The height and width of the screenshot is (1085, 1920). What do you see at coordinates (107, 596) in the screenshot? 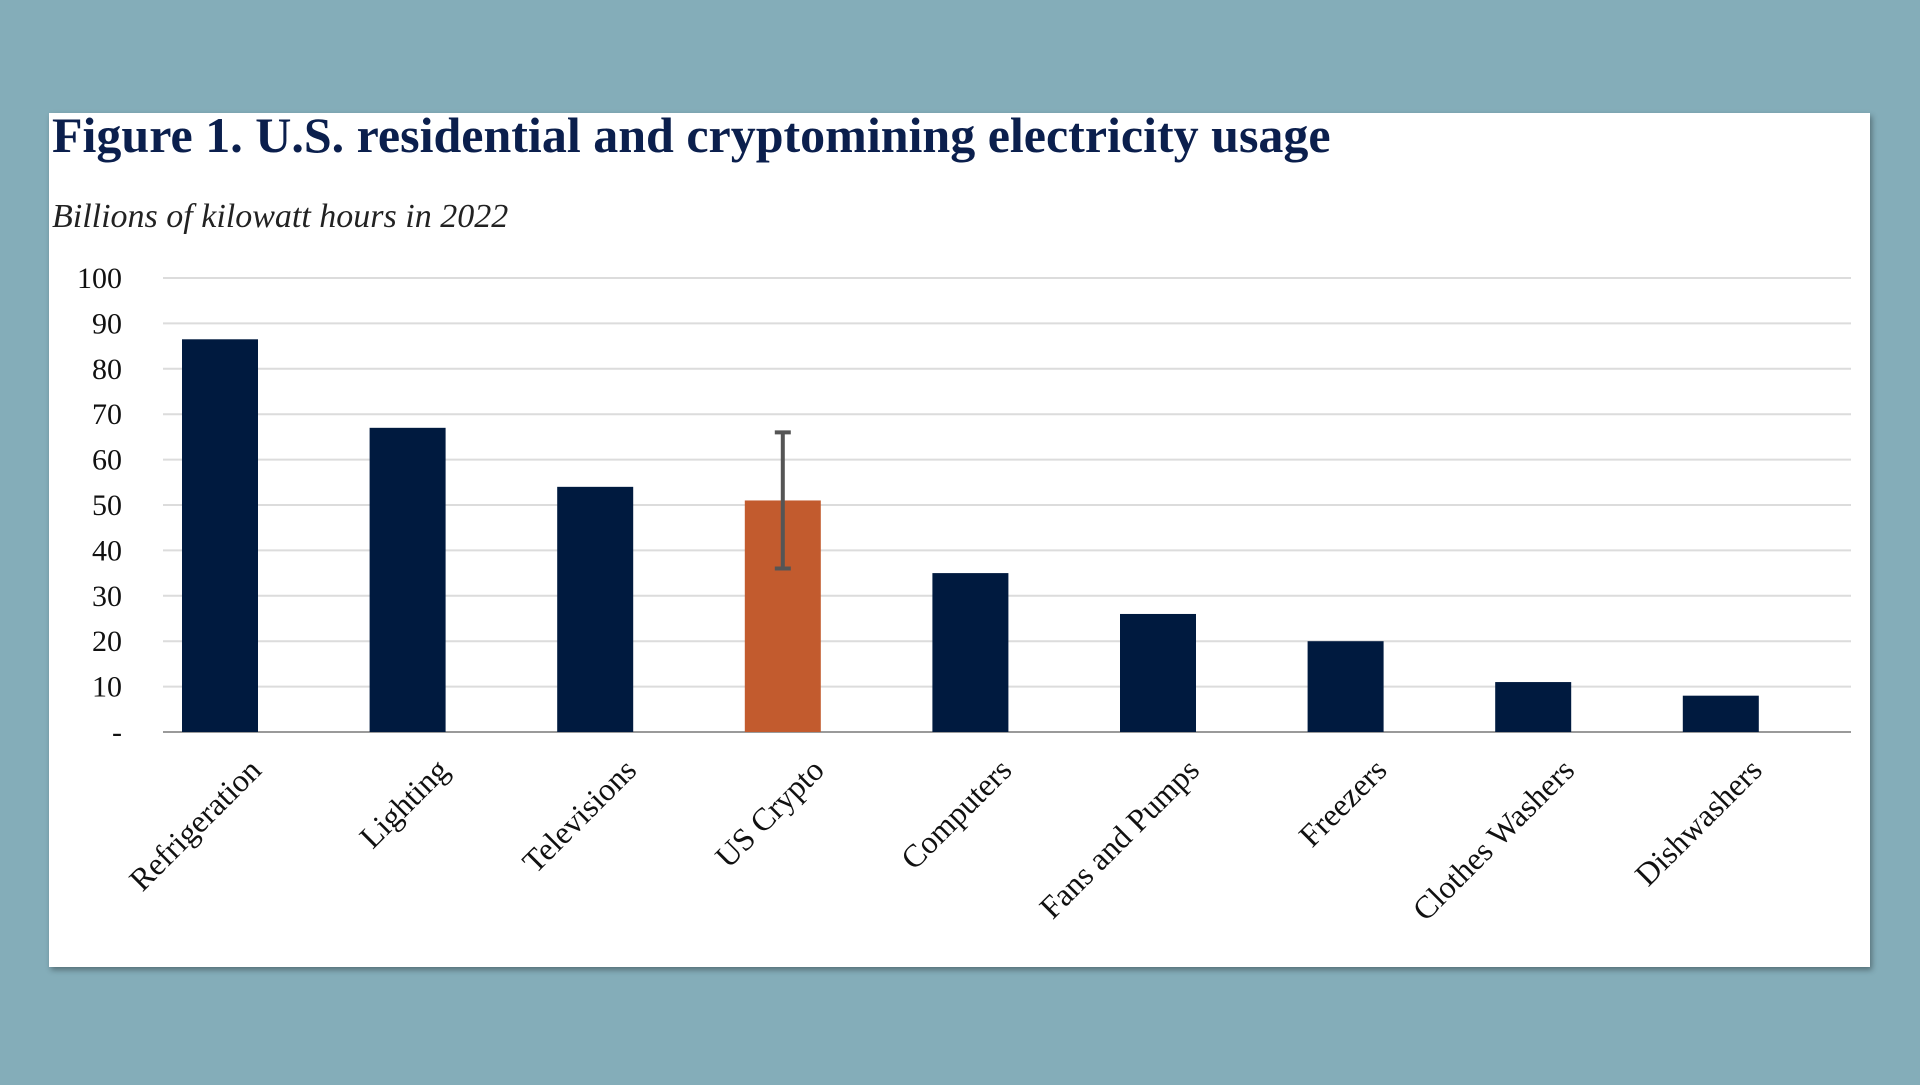
I see `y-tick-label: 30` at bounding box center [107, 596].